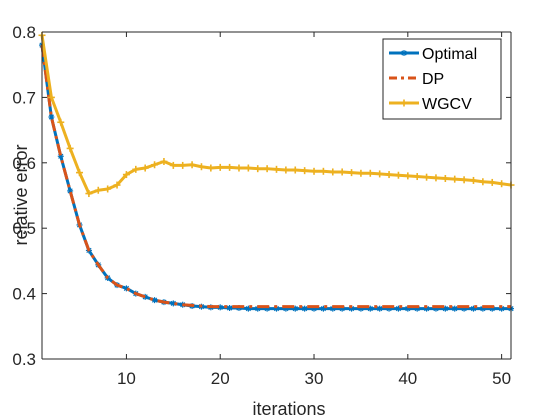  I want to click on x-axis-label: iterations, so click(288, 409).